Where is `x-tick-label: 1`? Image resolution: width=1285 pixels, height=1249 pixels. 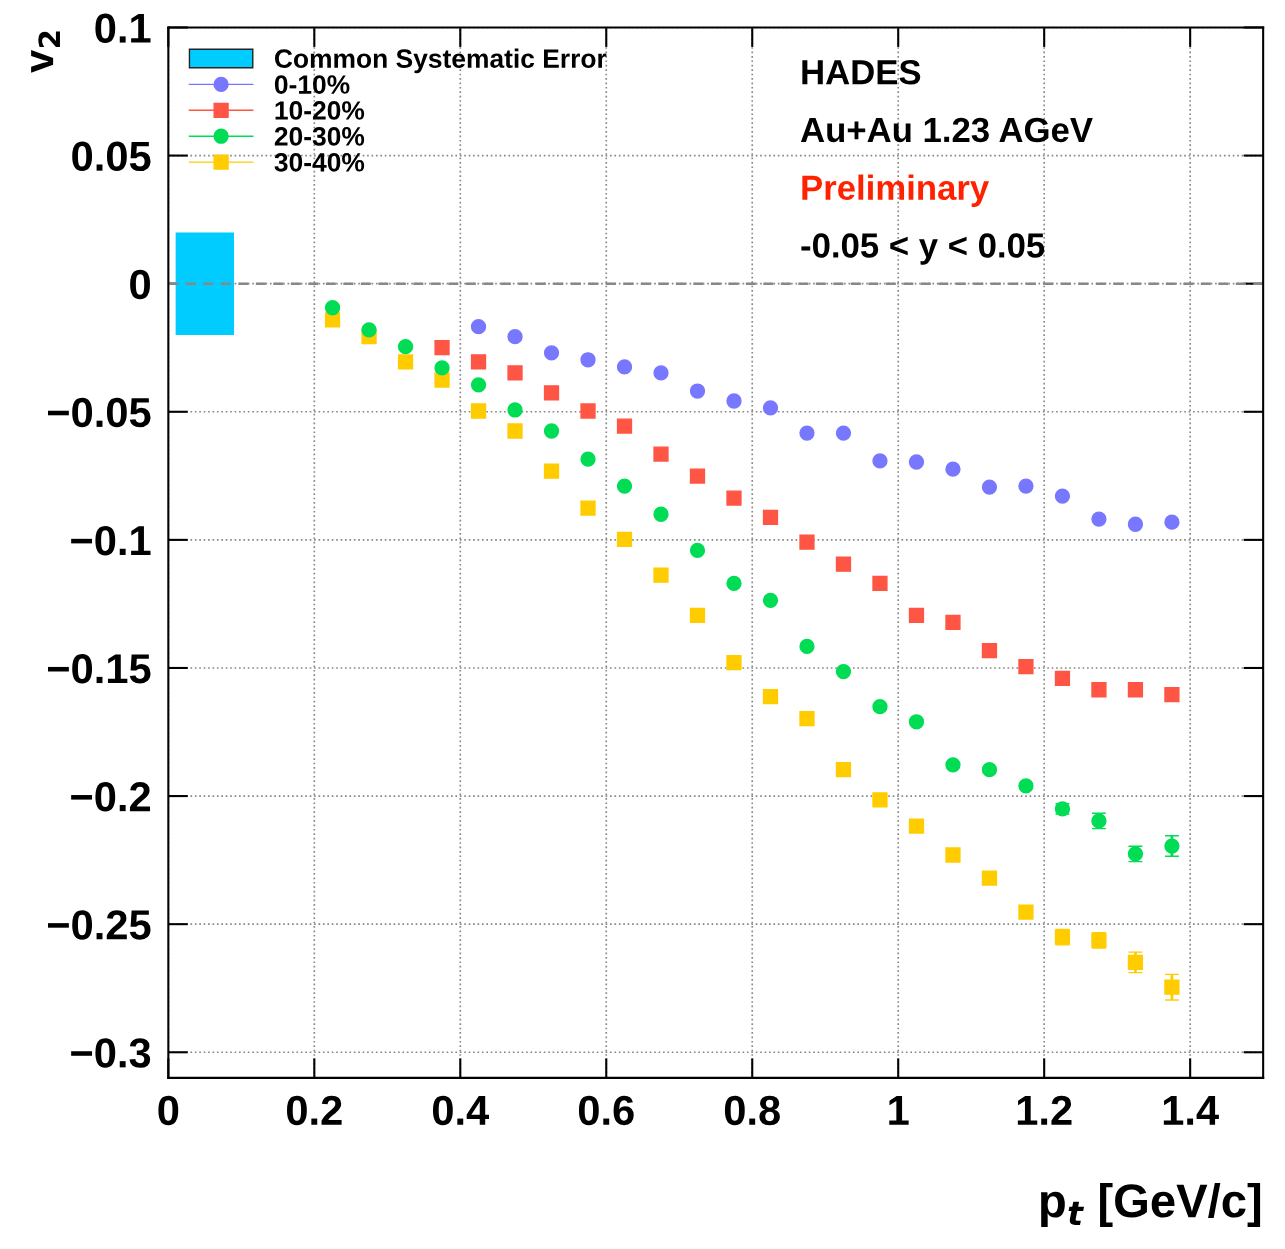
x-tick-label: 1 is located at coordinates (899, 1110).